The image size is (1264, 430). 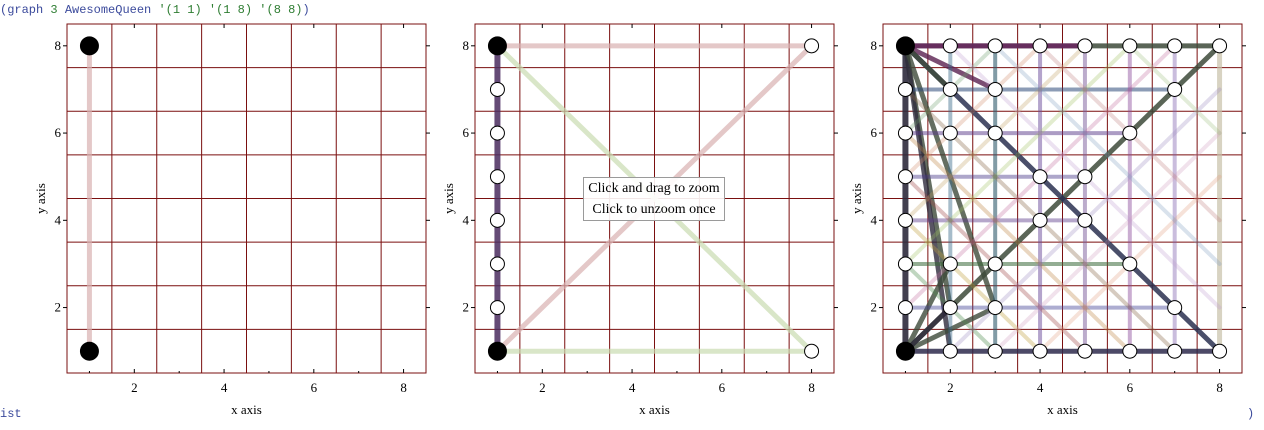 I want to click on repl-arg-mid: '(1 8), so click(x=230, y=10).